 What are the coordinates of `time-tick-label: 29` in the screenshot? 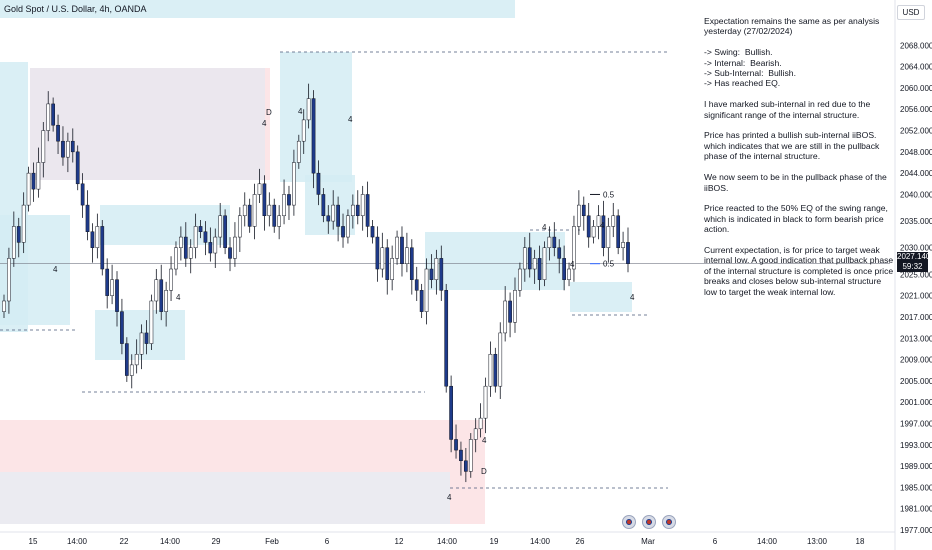 It's located at (216, 541).